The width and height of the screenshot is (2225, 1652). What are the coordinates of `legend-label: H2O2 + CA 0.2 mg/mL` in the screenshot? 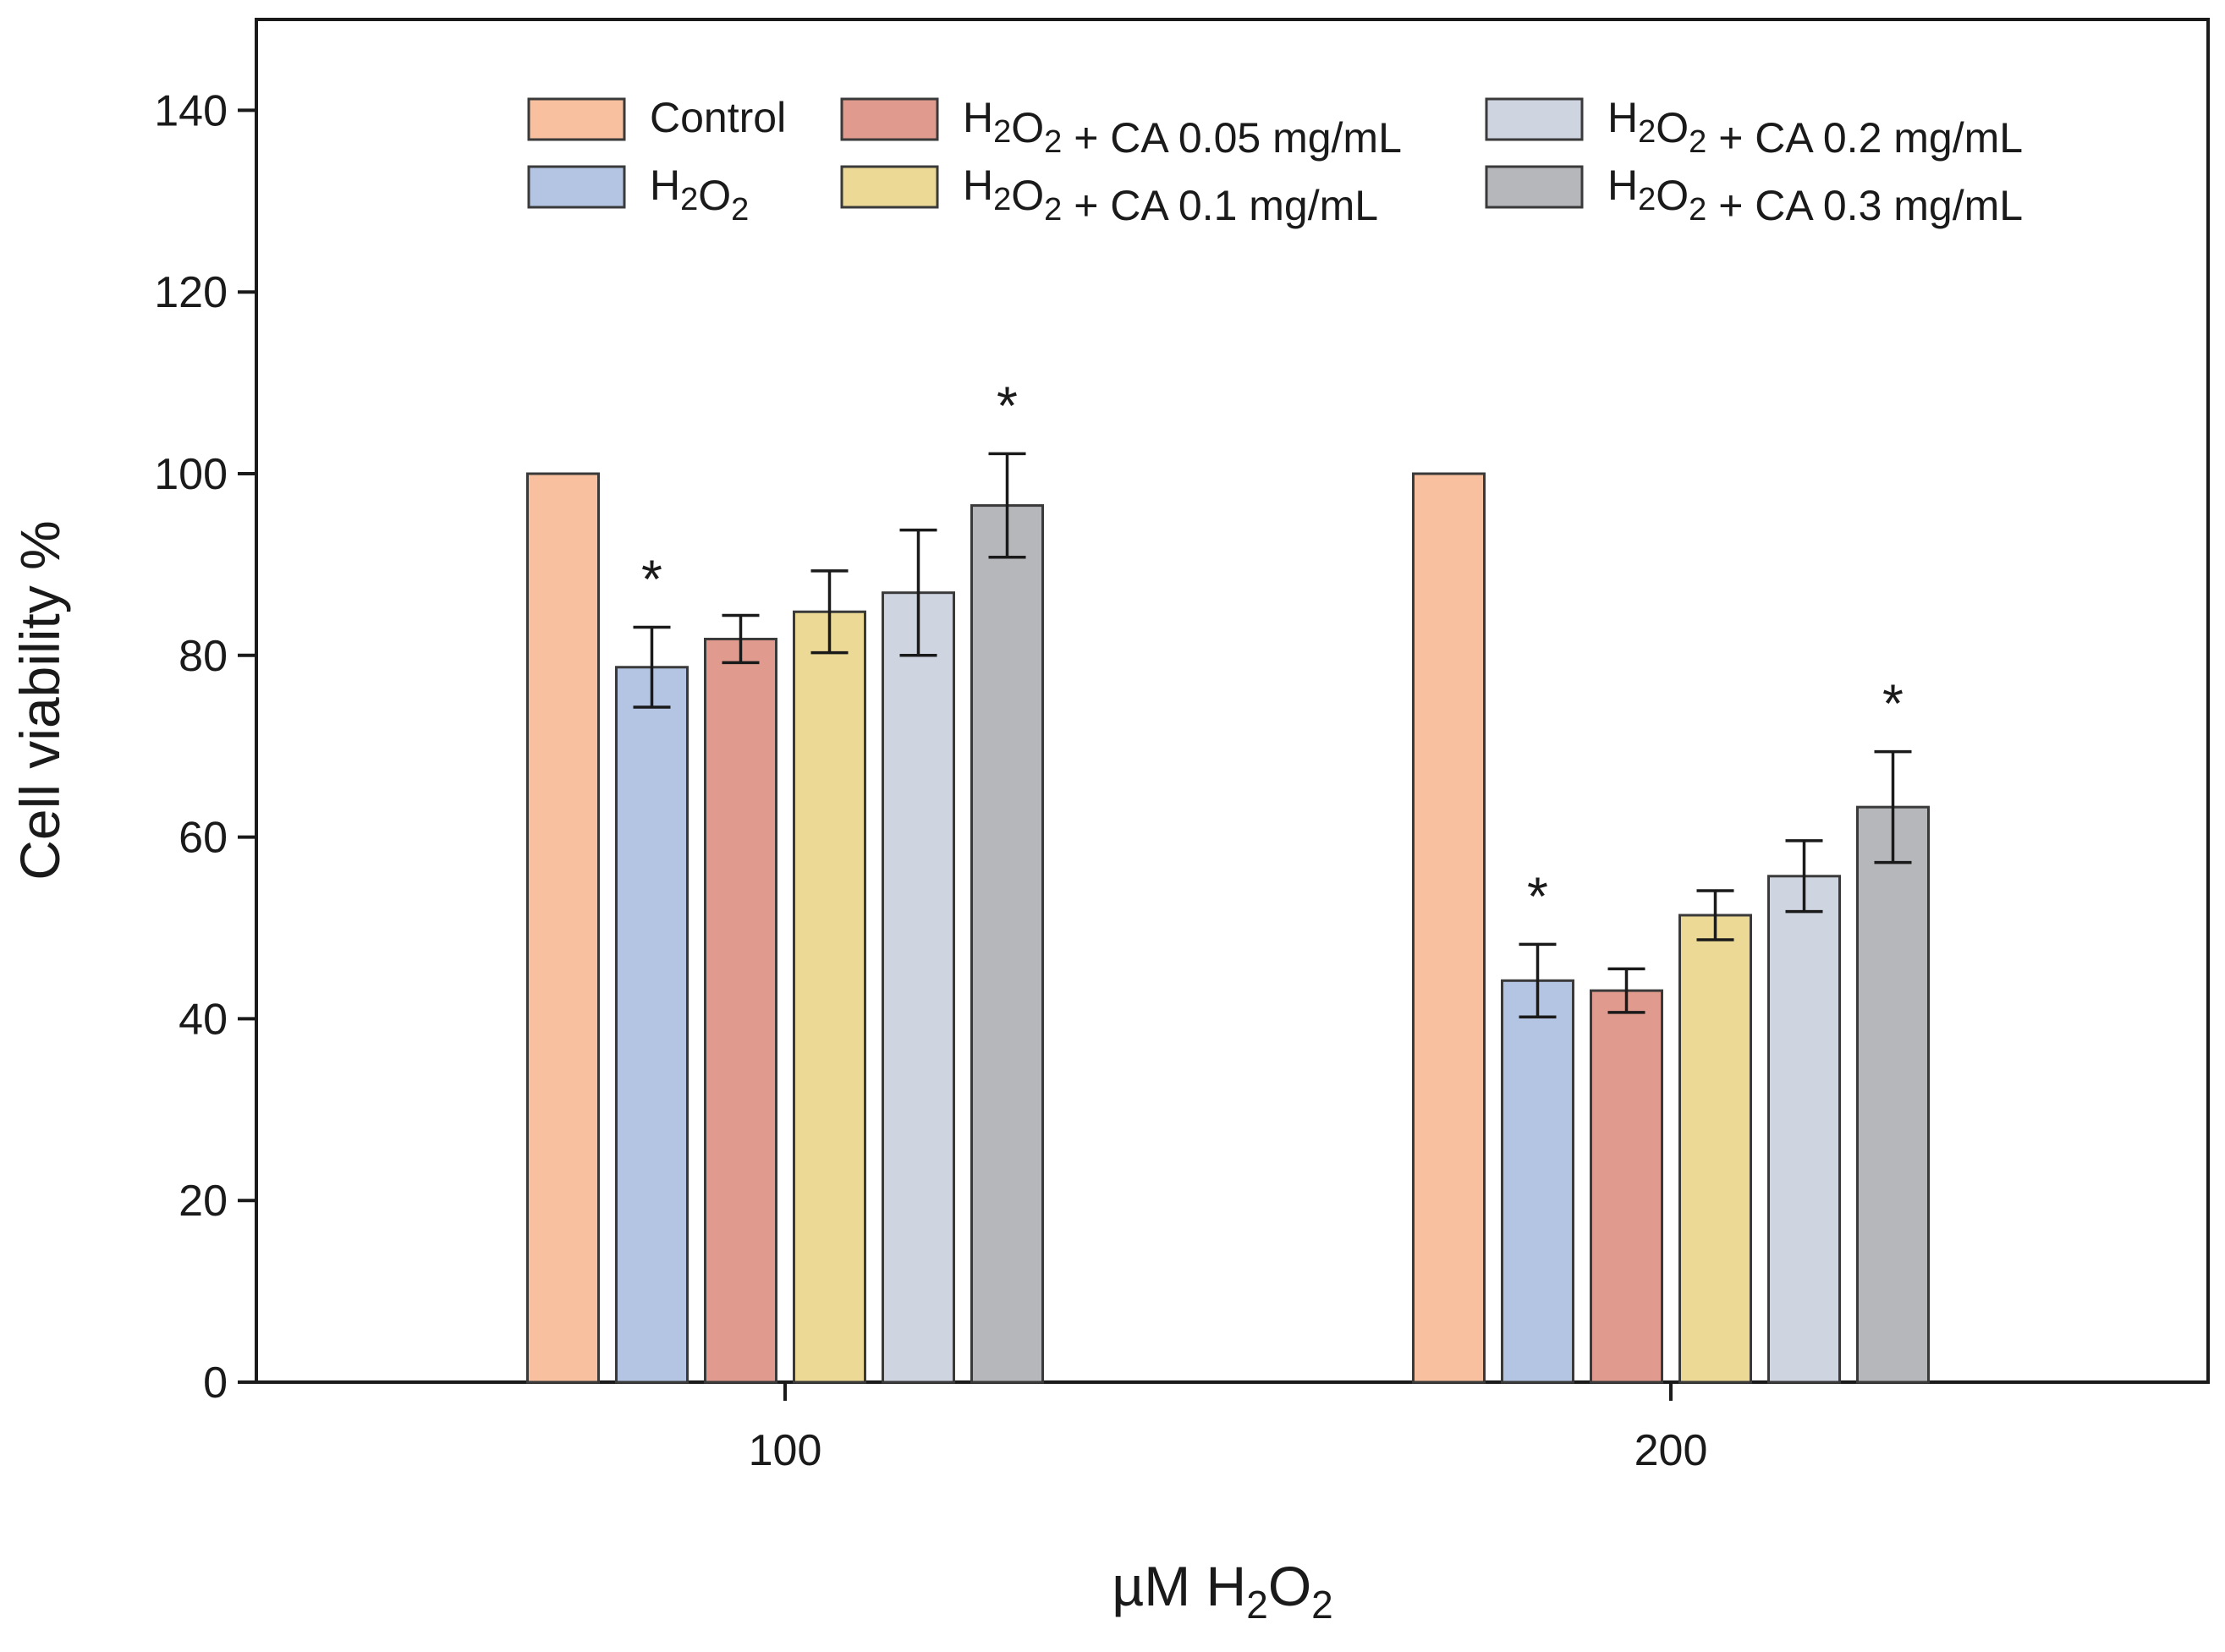 It's located at (1815, 128).